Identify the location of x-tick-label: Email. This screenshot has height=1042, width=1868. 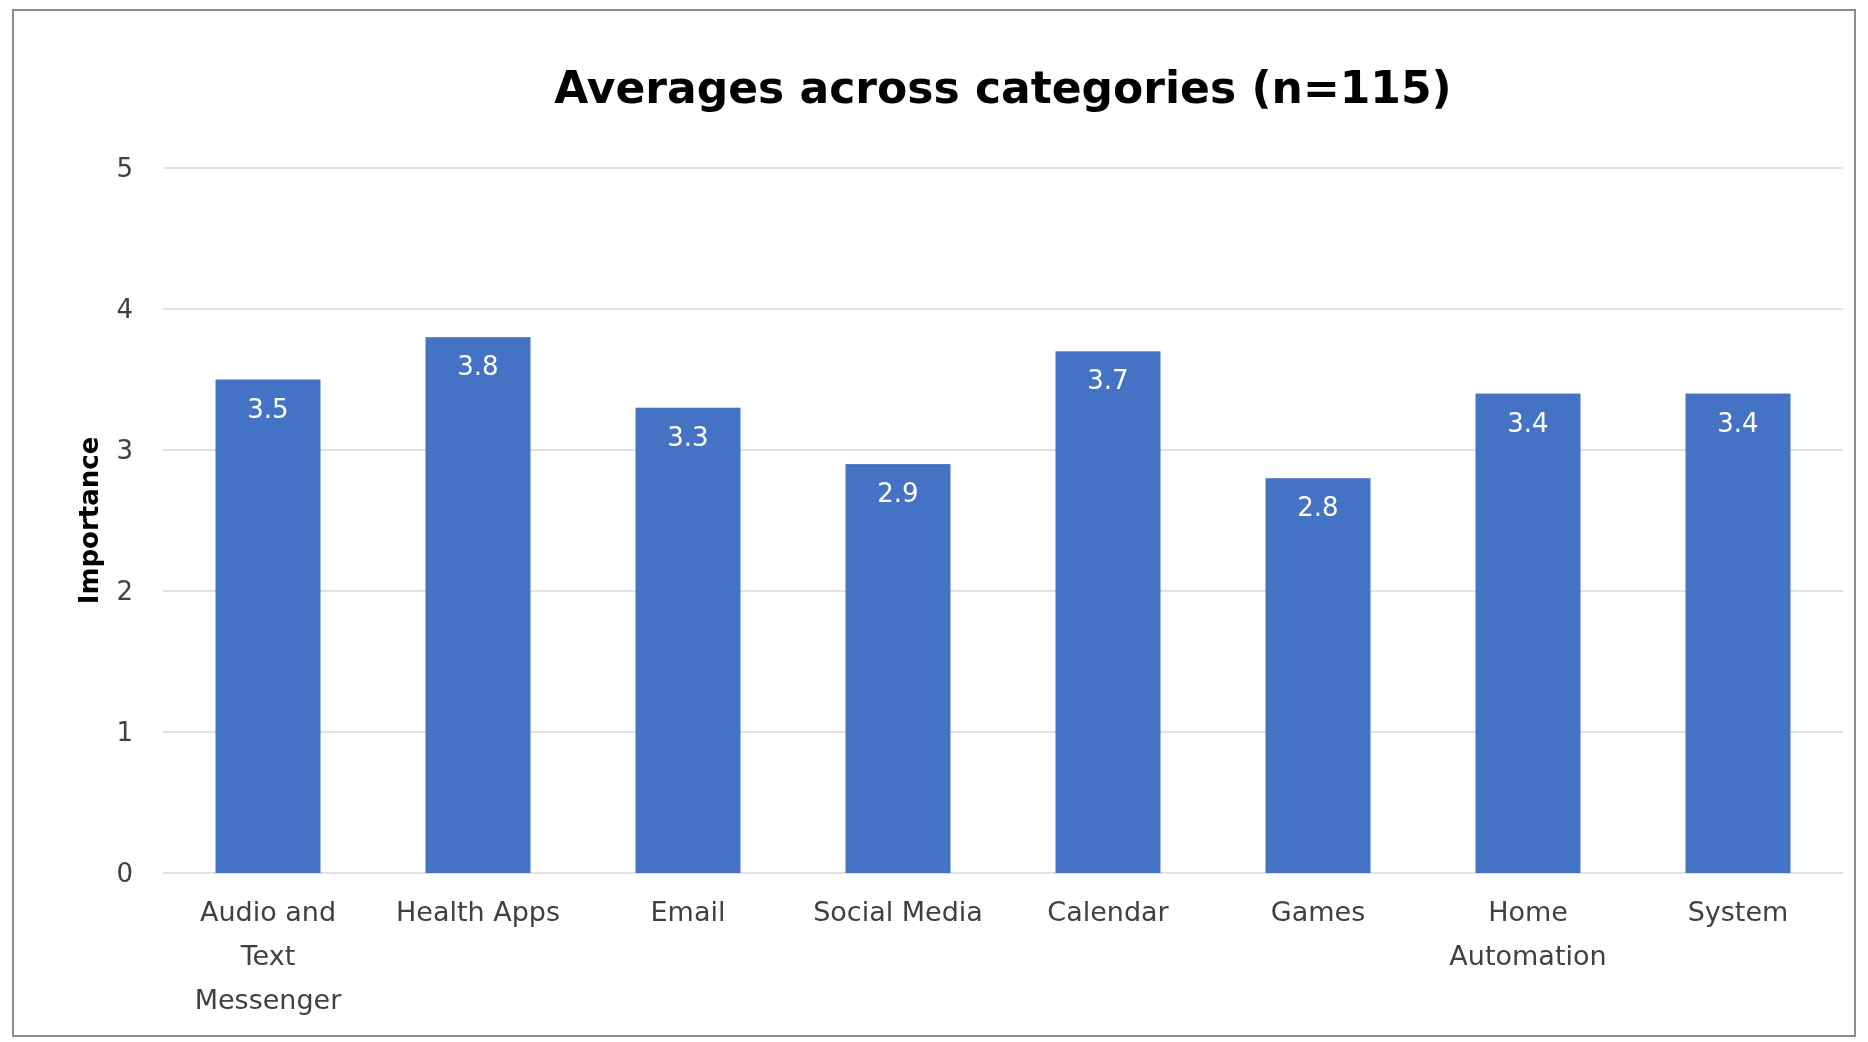
(688, 911).